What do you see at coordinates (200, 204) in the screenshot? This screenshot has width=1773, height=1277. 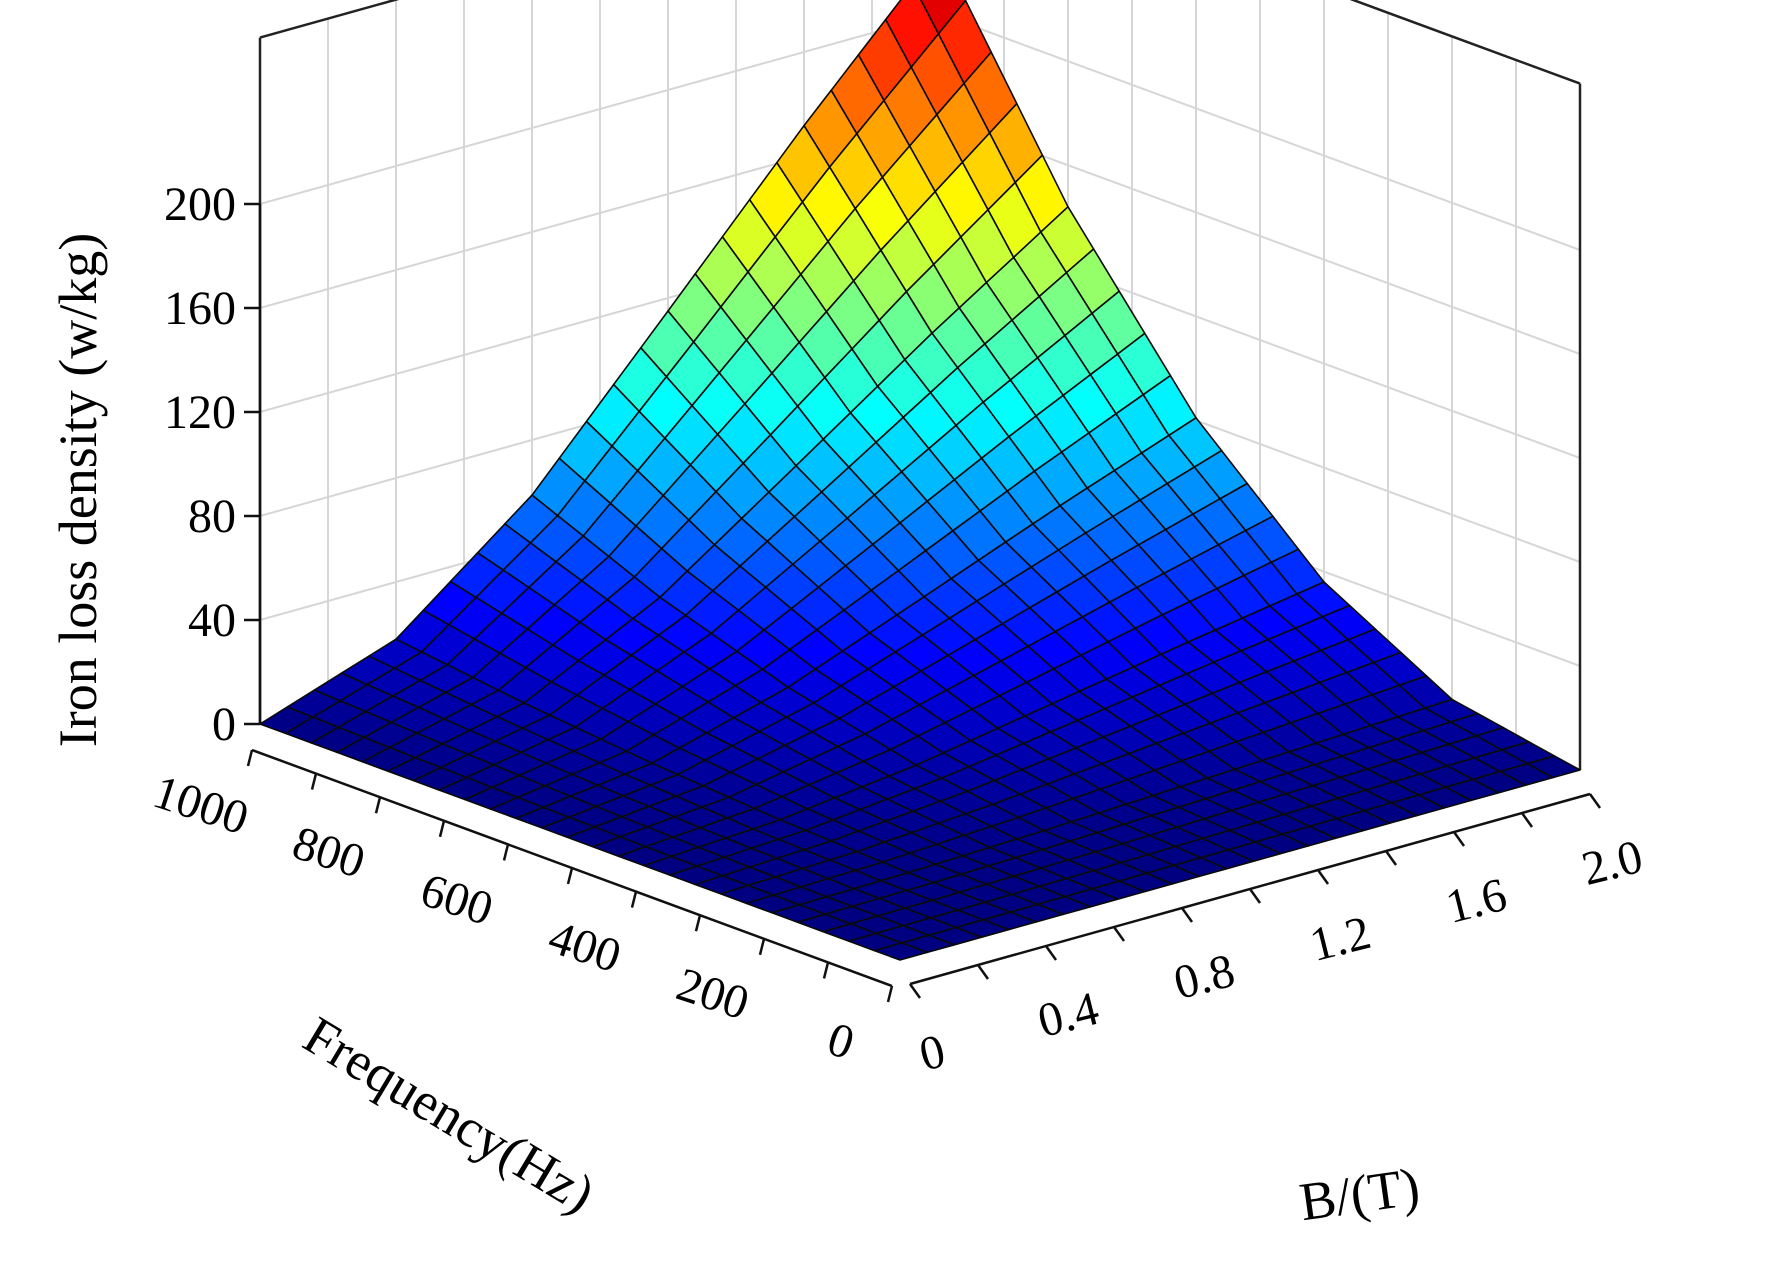 I see `z-tick-label: 200` at bounding box center [200, 204].